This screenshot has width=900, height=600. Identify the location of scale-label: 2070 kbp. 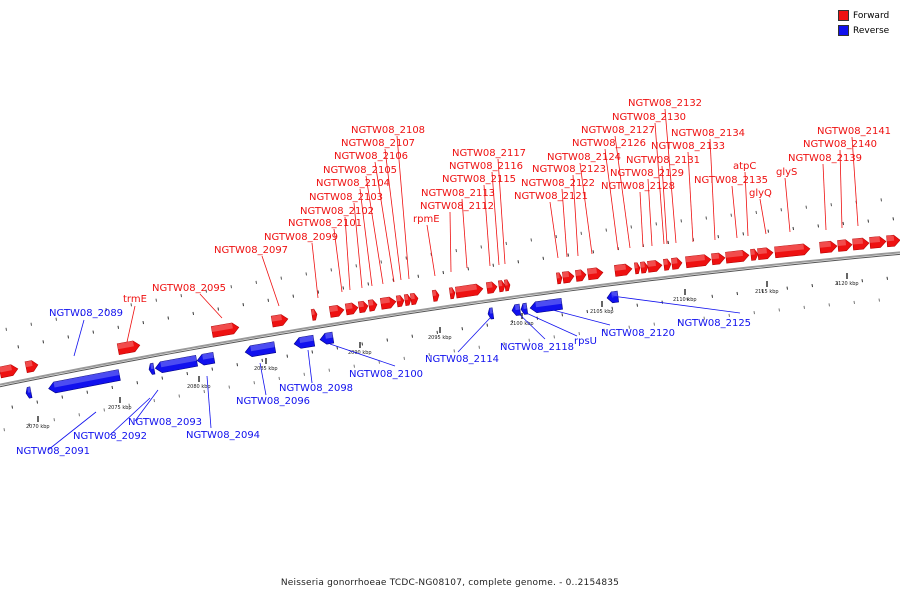
(38, 427).